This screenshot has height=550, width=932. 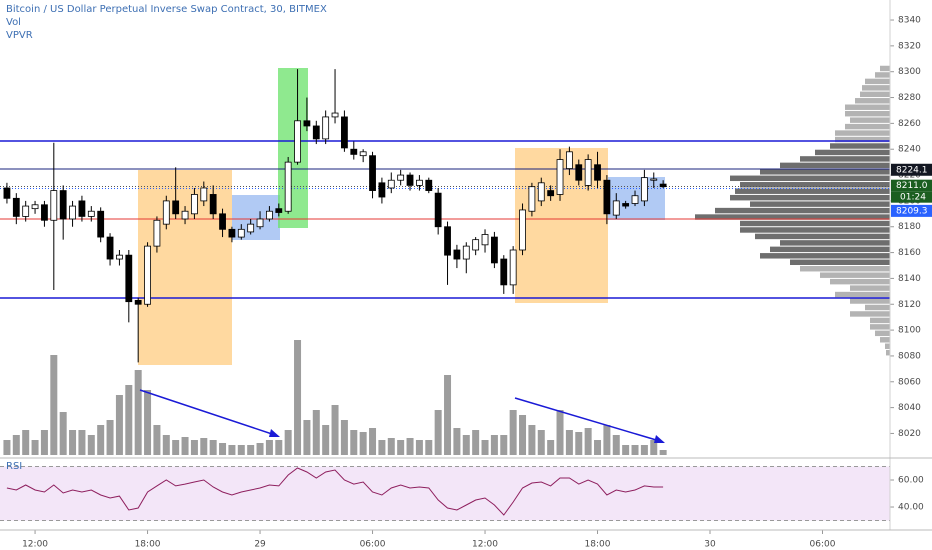 What do you see at coordinates (909, 331) in the screenshot?
I see `y-tick-label: 8100` at bounding box center [909, 331].